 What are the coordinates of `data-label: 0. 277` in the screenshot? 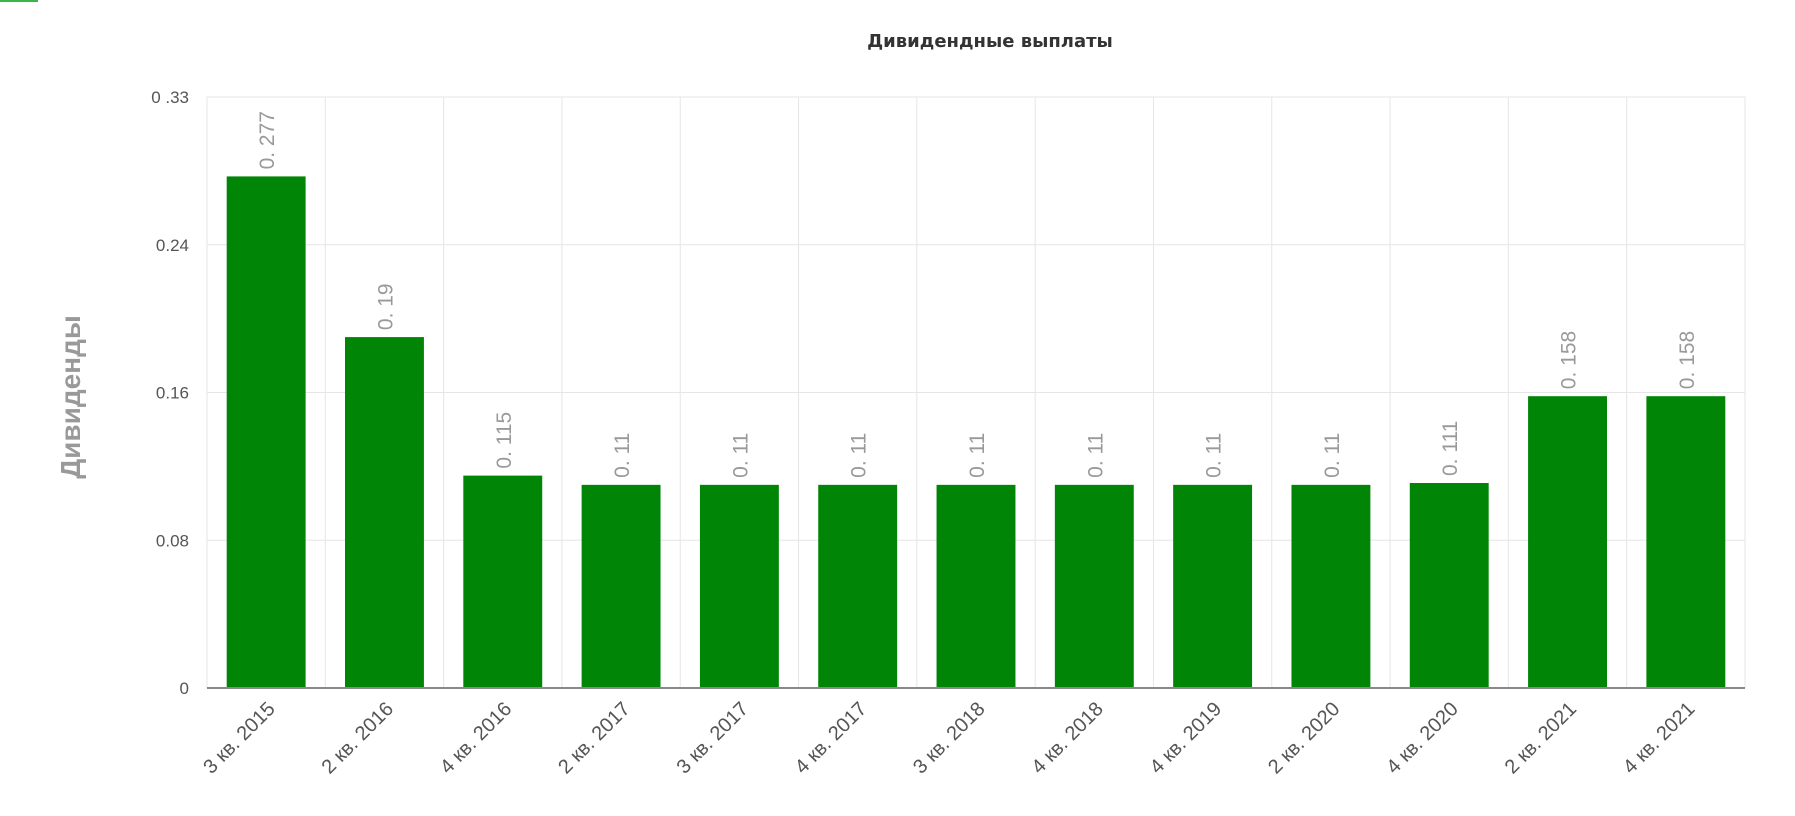 It's located at (267, 140).